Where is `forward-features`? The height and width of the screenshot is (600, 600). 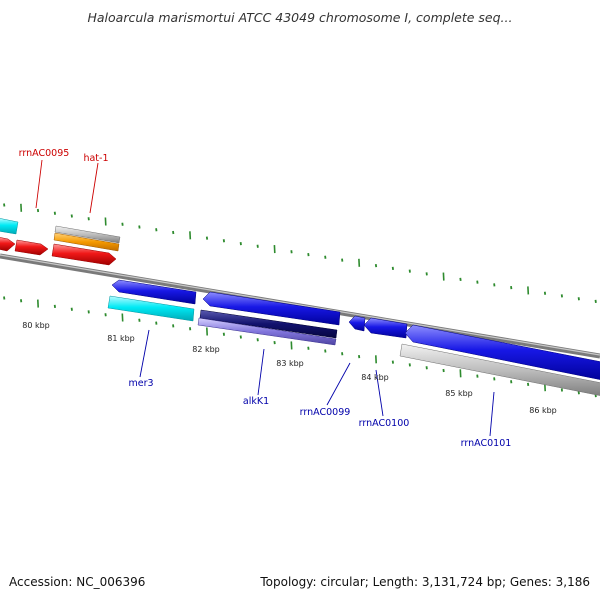 forward-features is located at coordinates (60, 242).